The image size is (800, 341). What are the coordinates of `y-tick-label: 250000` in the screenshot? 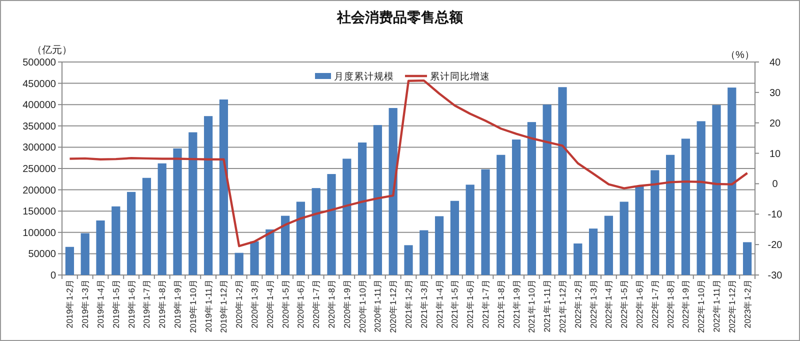 It's located at (39, 169).